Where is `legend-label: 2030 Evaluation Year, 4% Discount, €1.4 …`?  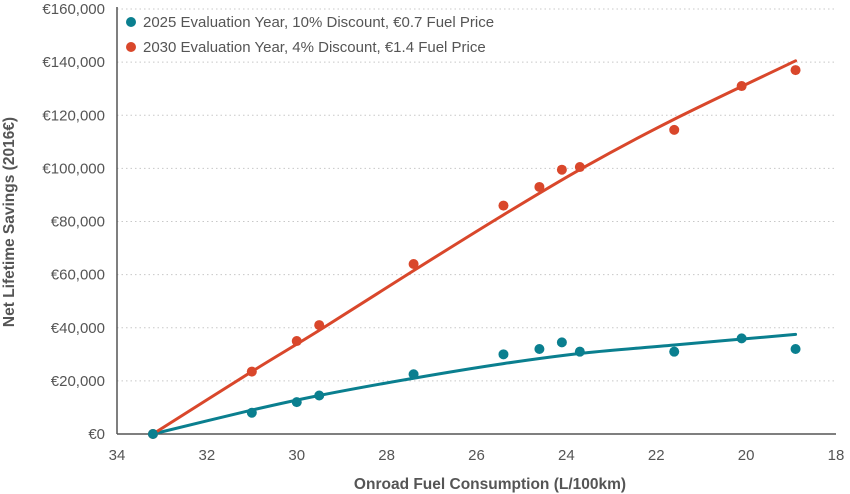
legend-label: 2030 Evaluation Year, 4% Discount, €1.4 … is located at coordinates (314, 47).